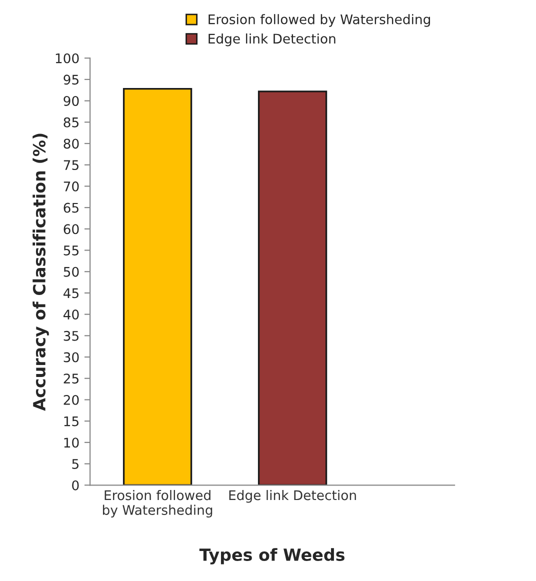  I want to click on y-tick-label: 30, so click(71, 357).